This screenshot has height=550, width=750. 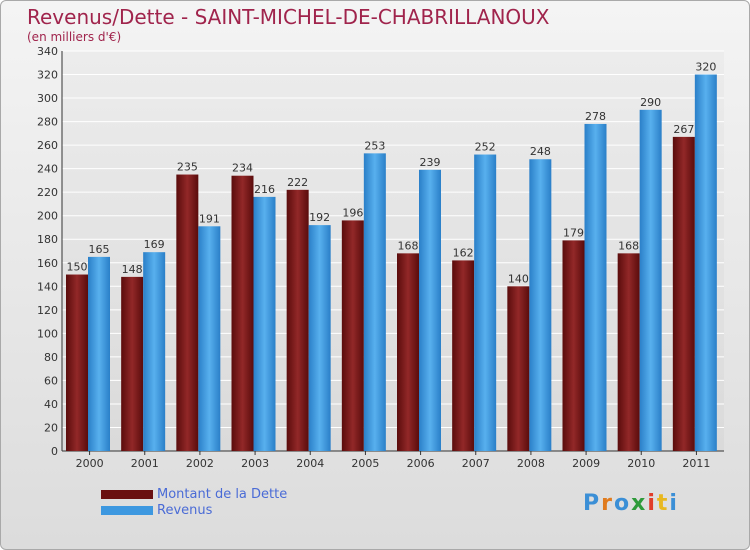 I want to click on revenus-value-label: 278, so click(x=595, y=116).